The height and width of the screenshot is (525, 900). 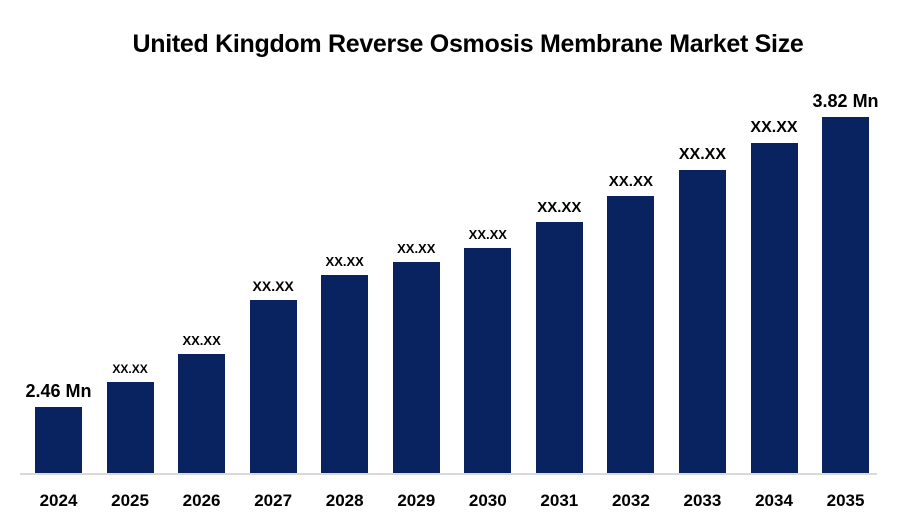 I want to click on x-axis-label: 2033, so click(x=702, y=500).